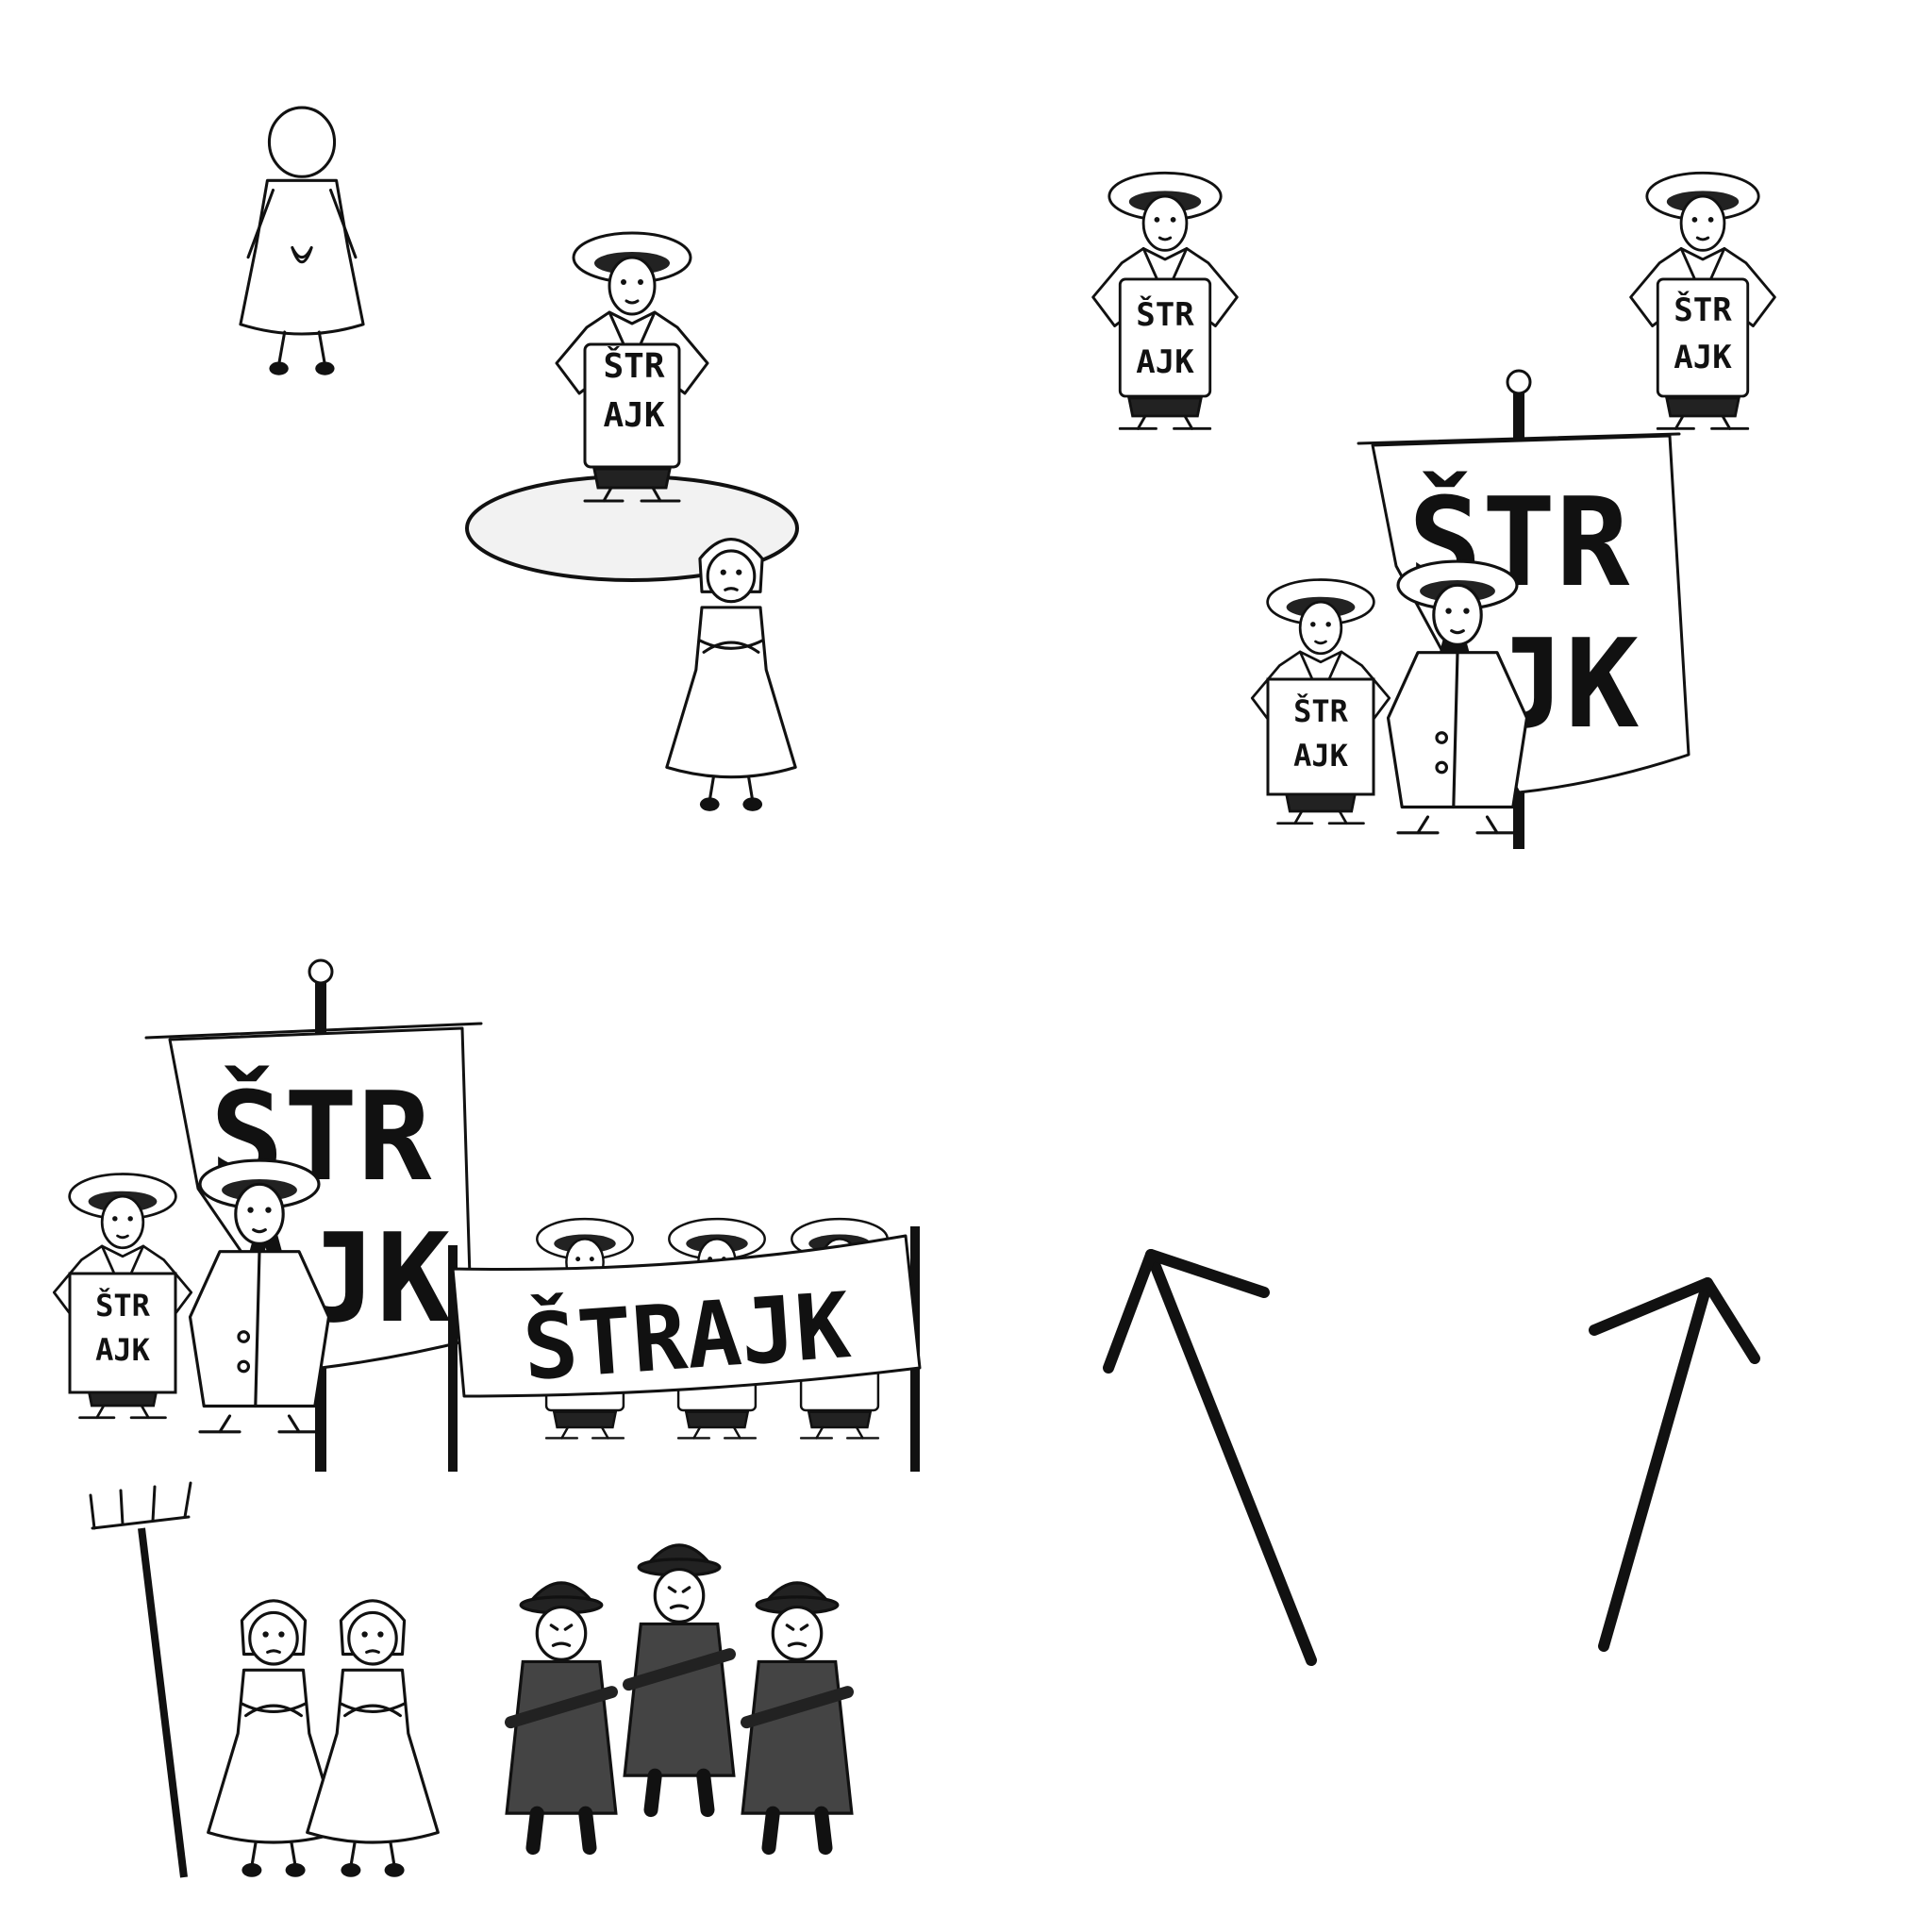 This screenshot has width=1932, height=1932. What do you see at coordinates (680, 1697) in the screenshot?
I see `police-squad-unit` at bounding box center [680, 1697].